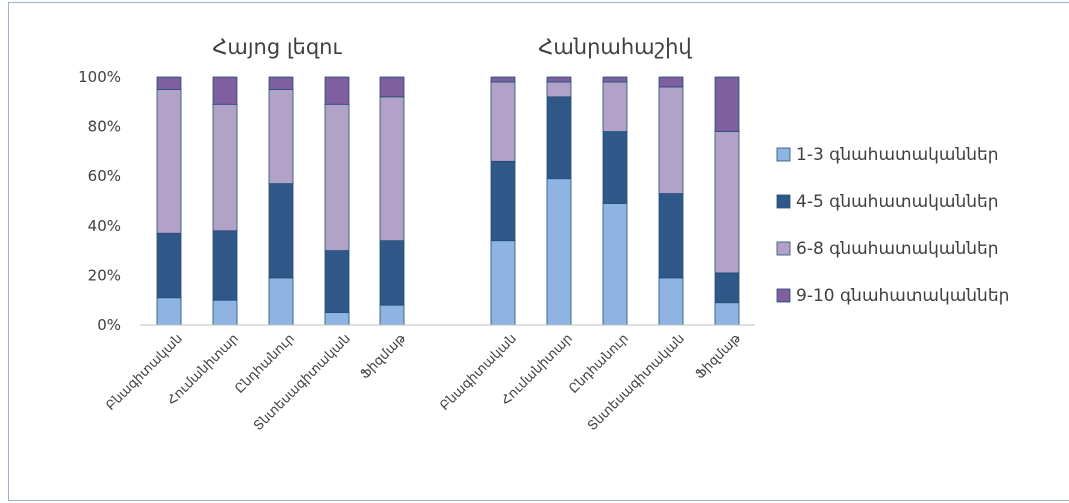  I want to click on legend-label: 1-3 գնահատականներ, so click(897, 155).